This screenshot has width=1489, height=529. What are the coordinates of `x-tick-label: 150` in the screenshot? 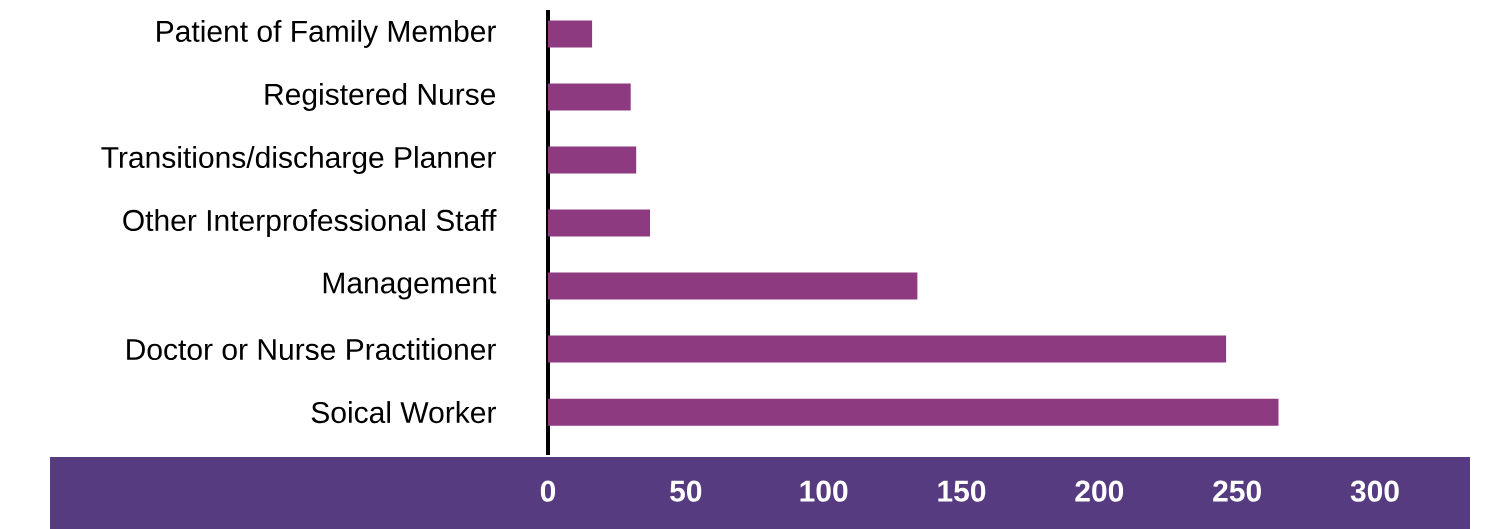 It's located at (962, 491).